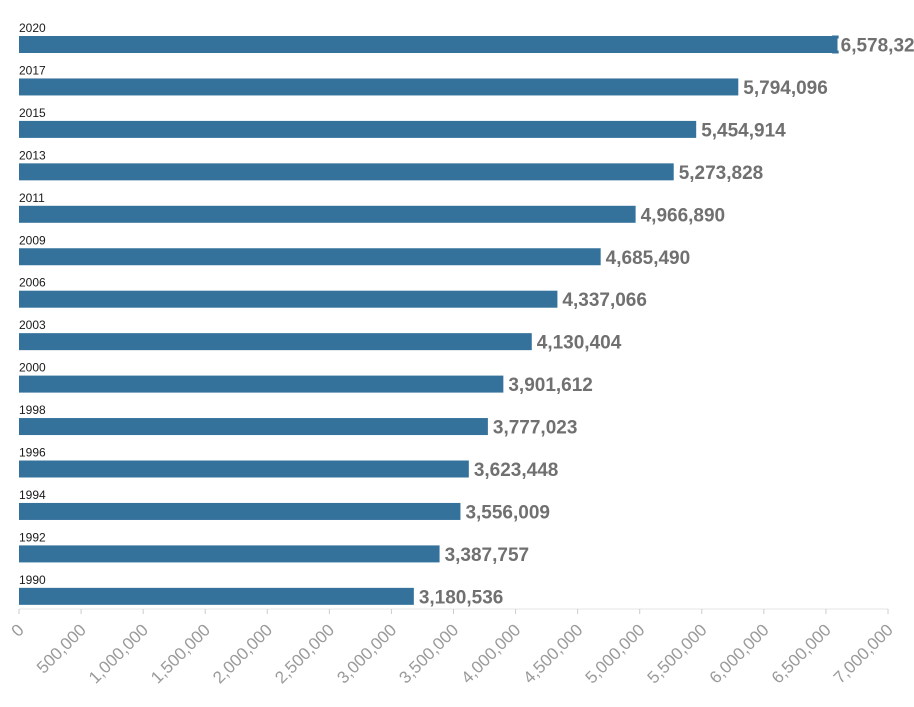 The image size is (914, 707). I want to click on x-tick-label: 5,000,000, so click(615, 653).